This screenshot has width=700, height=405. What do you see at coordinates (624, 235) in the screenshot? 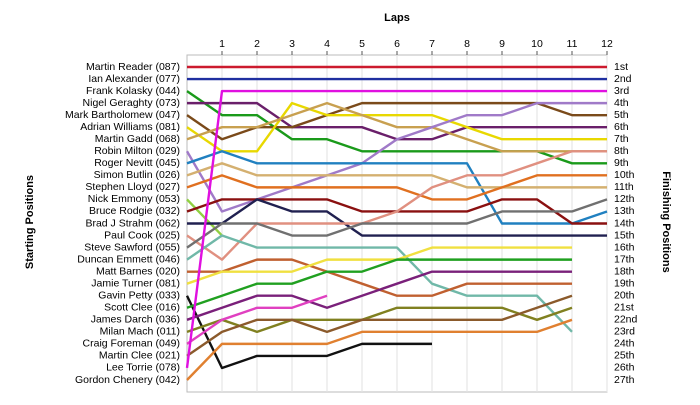
I see `finish-position-label: 15th` at bounding box center [624, 235].